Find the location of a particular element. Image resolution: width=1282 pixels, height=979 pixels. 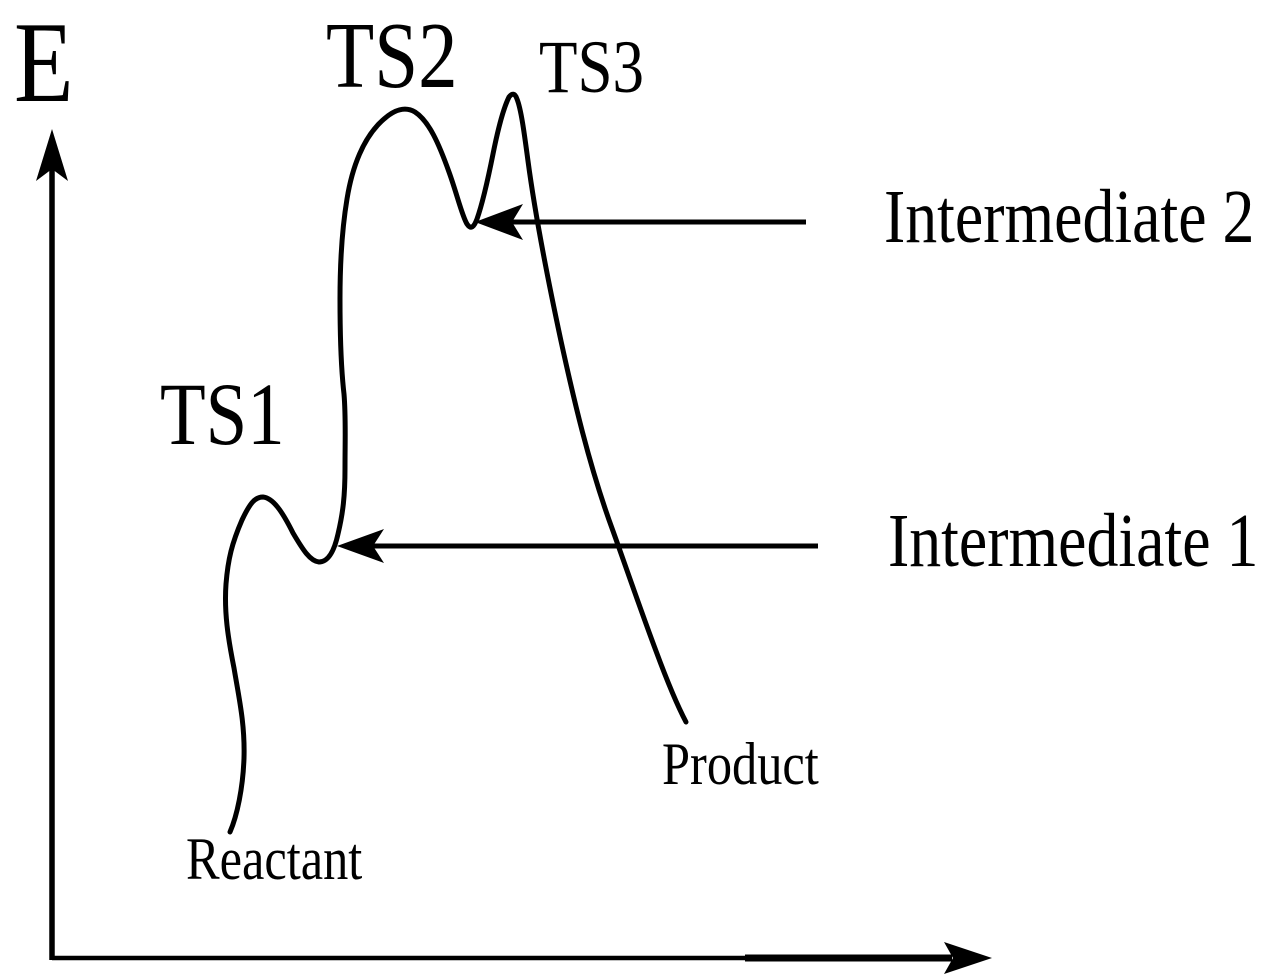

intermediate2-arrow is located at coordinates (640, 222).